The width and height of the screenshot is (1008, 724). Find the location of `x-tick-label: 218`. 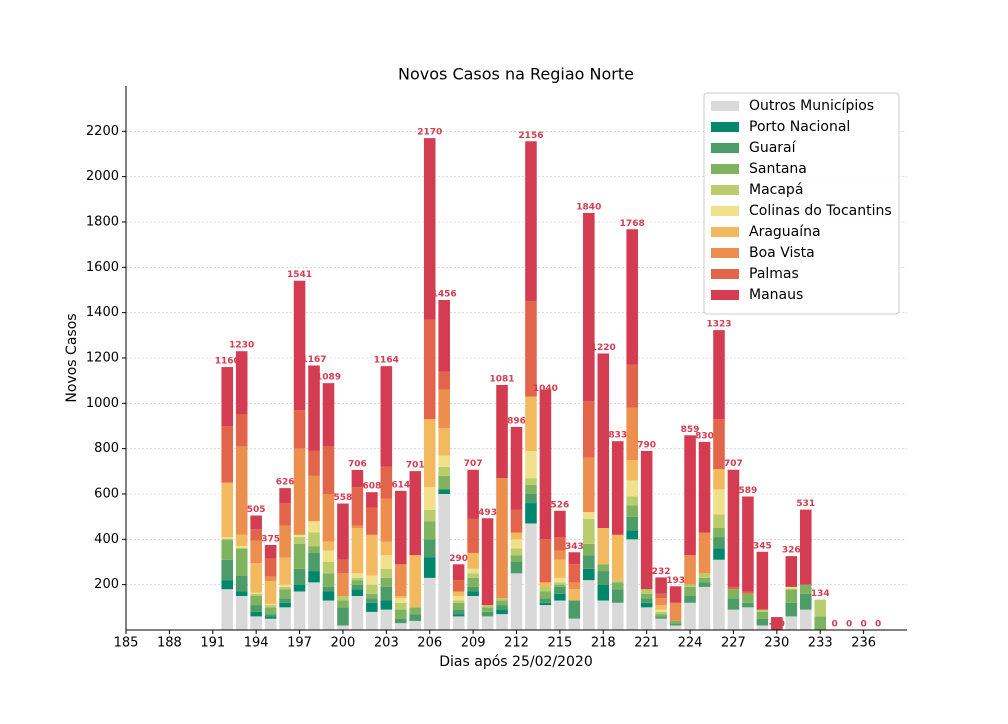

x-tick-label: 218 is located at coordinates (603, 643).